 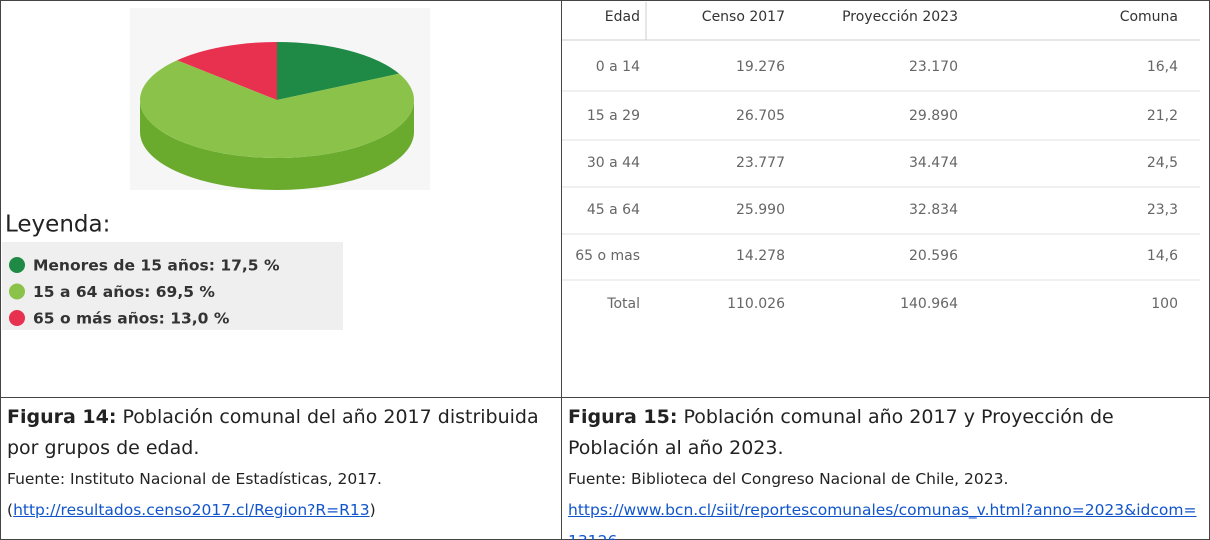 What do you see at coordinates (756, 304) in the screenshot?
I see `table-cell: 110.026` at bounding box center [756, 304].